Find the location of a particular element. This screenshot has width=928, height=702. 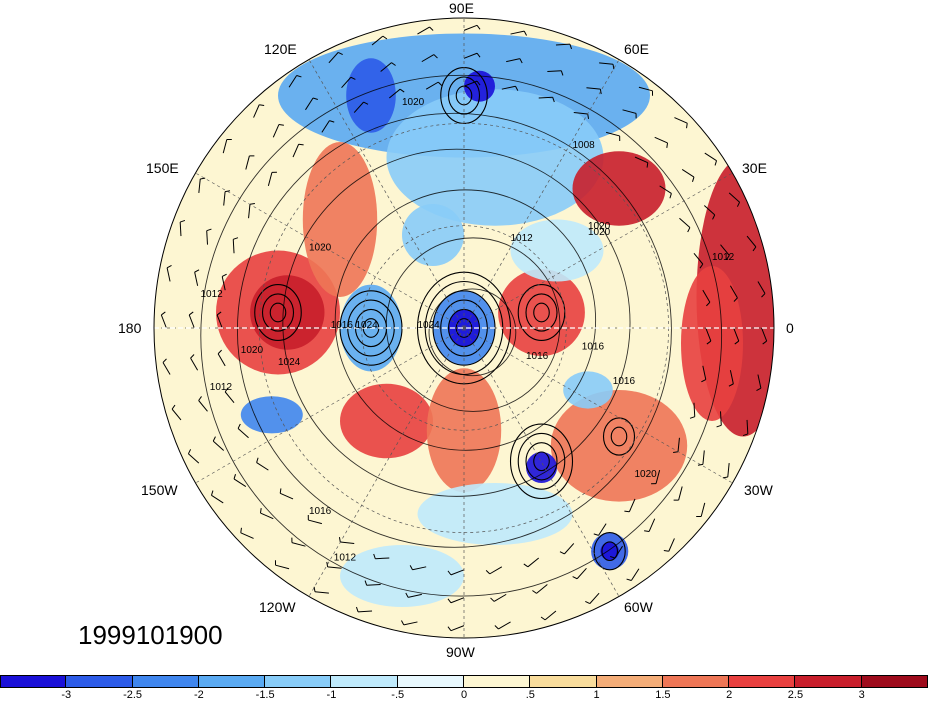

longitude-label-90w: 90W is located at coordinates (460, 652).